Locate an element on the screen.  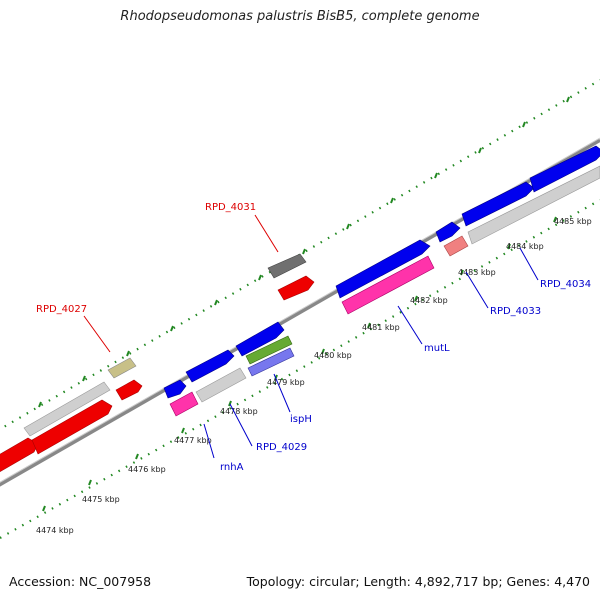
cds-blue-b is located at coordinates (210, 366).